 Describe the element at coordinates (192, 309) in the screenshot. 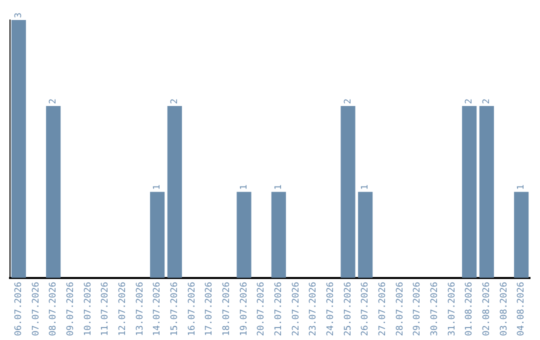

I see `x-tick-label: 16.07.2026` at that location.